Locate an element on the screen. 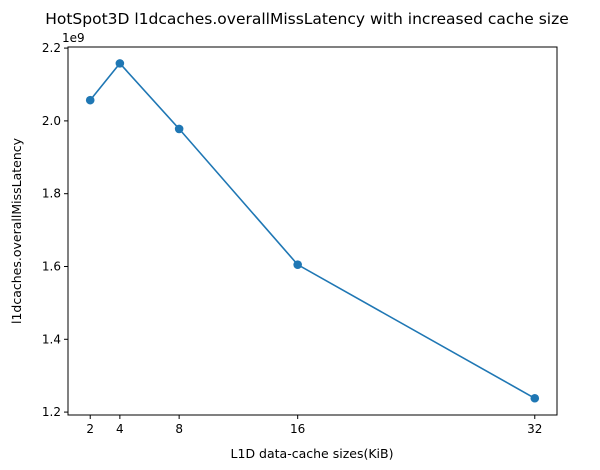 The height and width of the screenshot is (470, 600). x-tick-label: 16 is located at coordinates (297, 429).